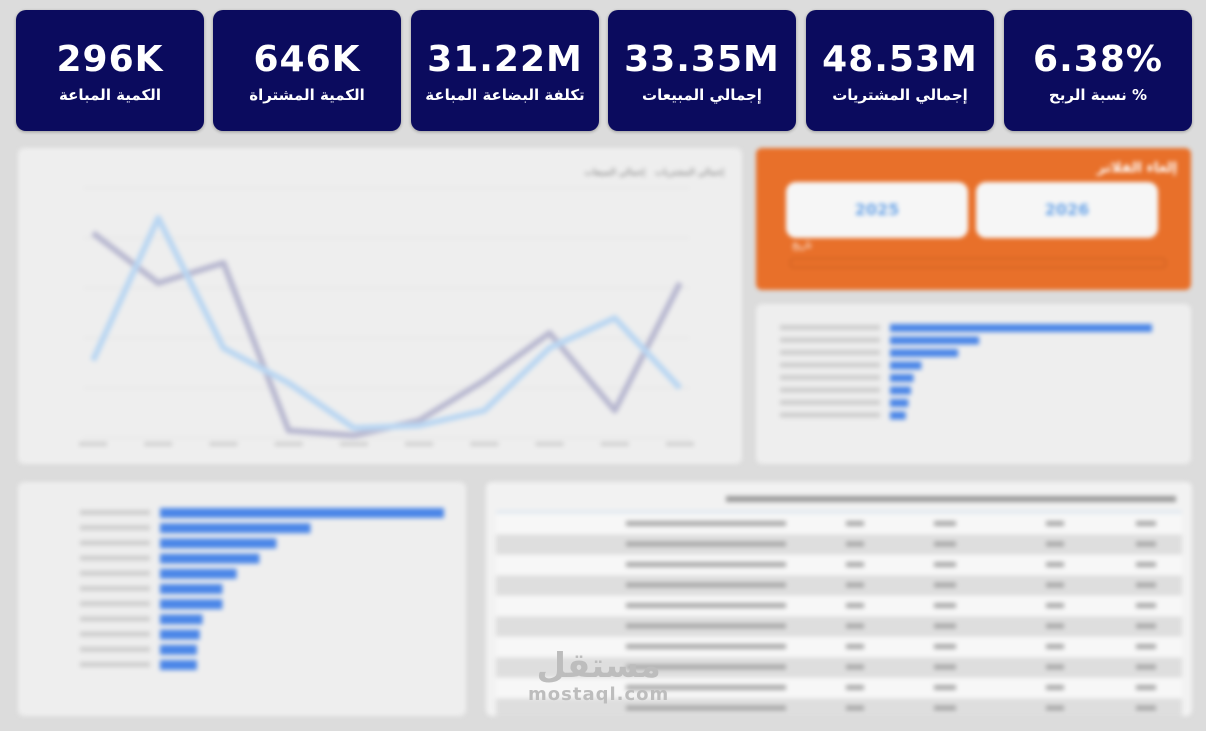 The height and width of the screenshot is (731, 1206). I want to click on table-header, so click(951, 499).